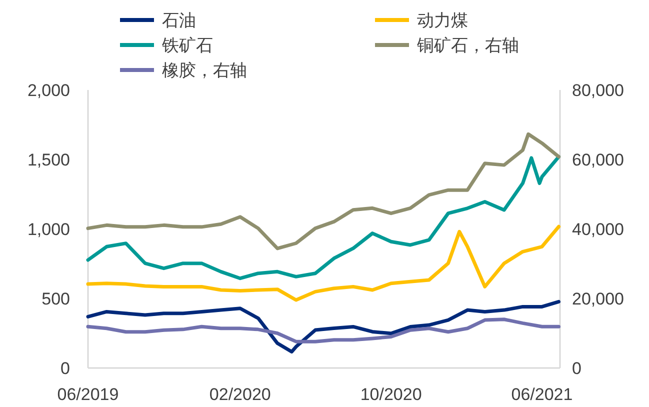 This screenshot has width=649, height=407. Describe the element at coordinates (65, 368) in the screenshot. I see `y-tick-label: 0` at that location.